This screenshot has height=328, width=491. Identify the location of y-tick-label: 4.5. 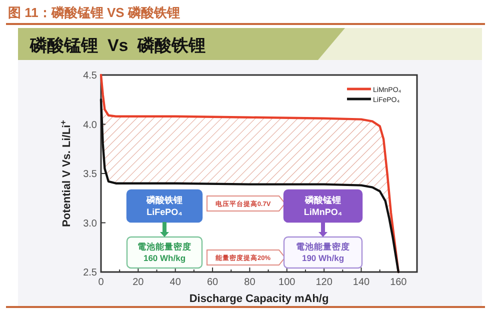
(90, 76).